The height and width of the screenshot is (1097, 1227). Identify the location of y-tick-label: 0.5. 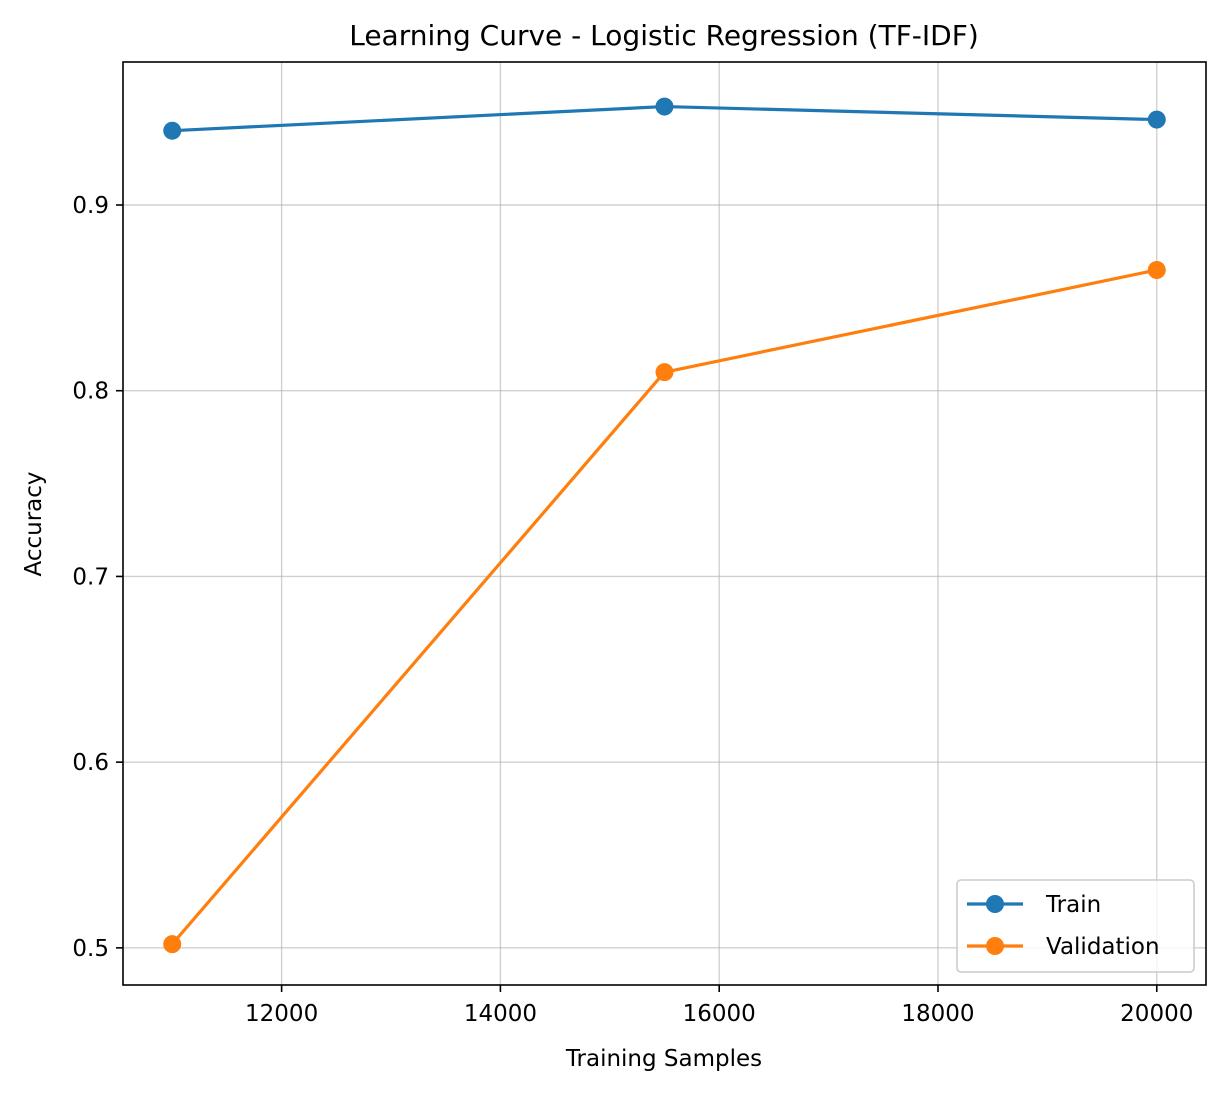
(90, 949).